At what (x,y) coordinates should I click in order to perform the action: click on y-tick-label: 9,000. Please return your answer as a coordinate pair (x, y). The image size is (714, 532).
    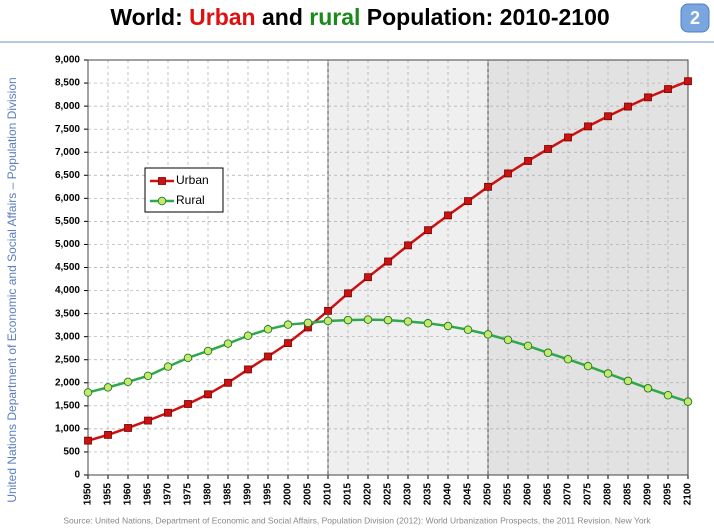
    Looking at the image, I should click on (67, 60).